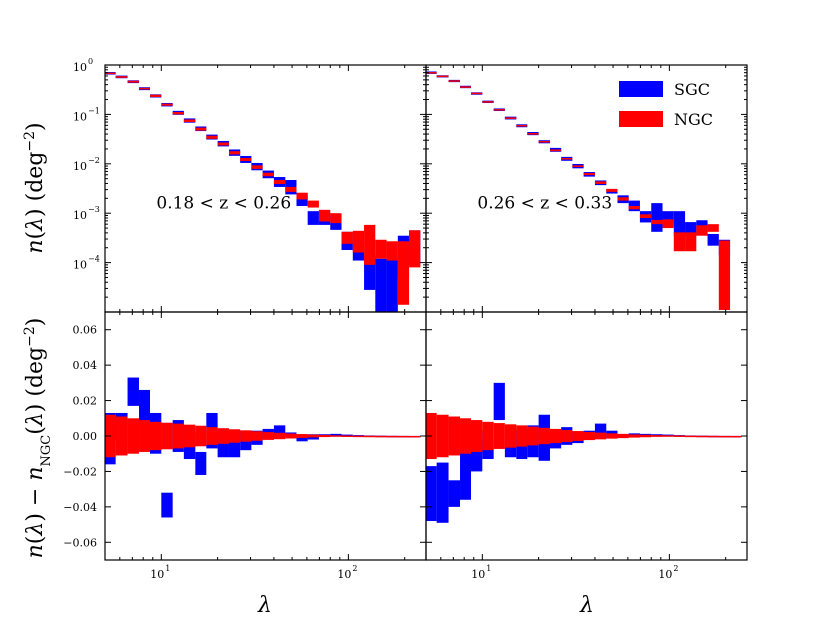 This screenshot has width=830, height=623. Describe the element at coordinates (85, 365) in the screenshot. I see `y-tick-label: 0.04` at that location.